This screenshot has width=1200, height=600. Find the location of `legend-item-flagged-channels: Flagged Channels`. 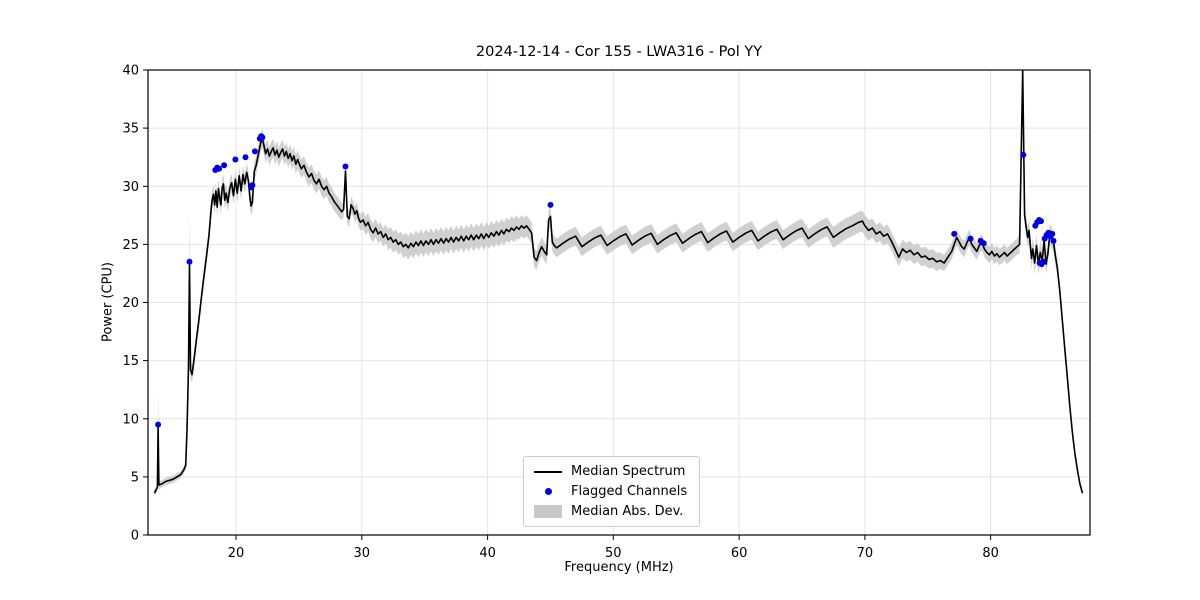

legend-item-flagged-channels: Flagged Channels is located at coordinates (610, 491).